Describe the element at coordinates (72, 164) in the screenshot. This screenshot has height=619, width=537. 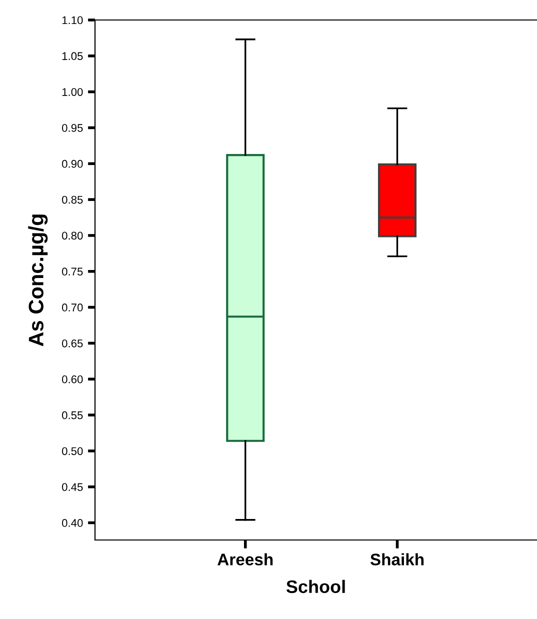
I see `y-tick-label: 0.90` at that location.